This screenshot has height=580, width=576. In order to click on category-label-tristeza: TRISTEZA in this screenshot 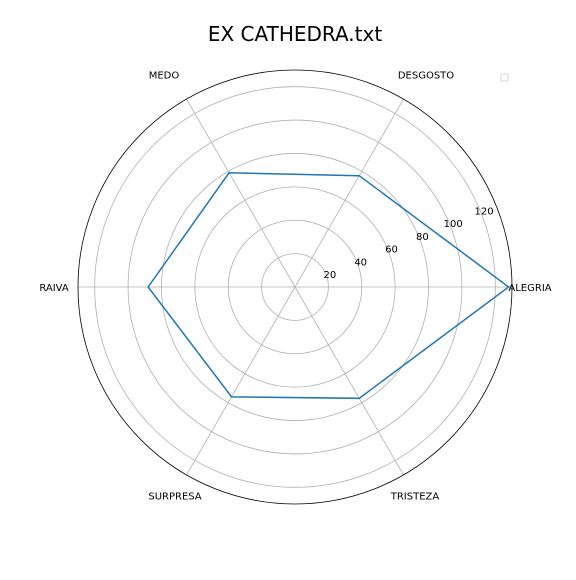, I will do `click(415, 496)`.